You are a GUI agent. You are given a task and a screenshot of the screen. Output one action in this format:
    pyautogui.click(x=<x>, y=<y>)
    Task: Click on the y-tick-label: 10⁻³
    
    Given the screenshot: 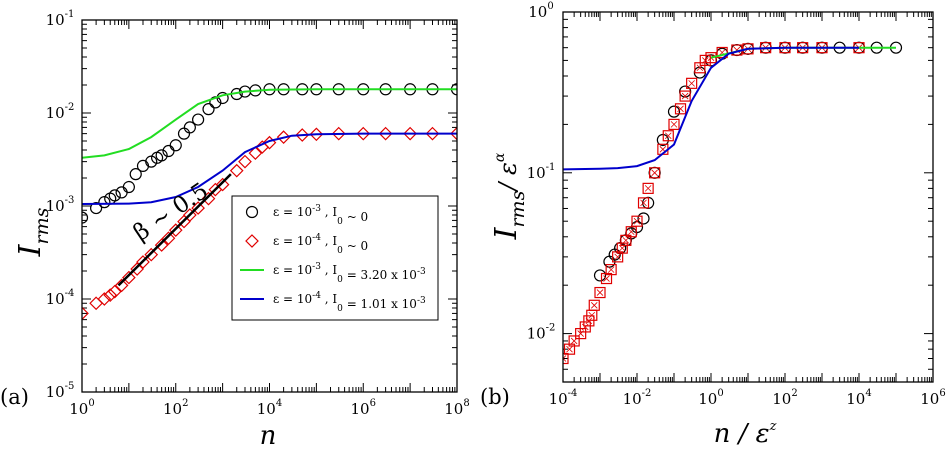 What is the action you would take?
    pyautogui.click(x=60, y=205)
    